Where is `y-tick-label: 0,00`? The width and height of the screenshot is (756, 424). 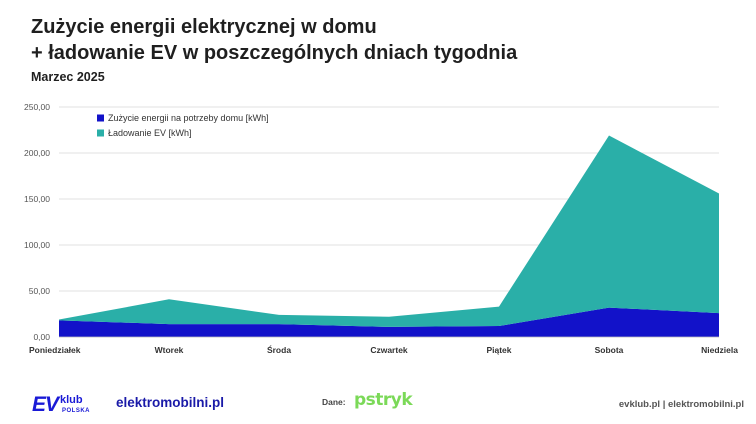
y-tick-label: 0,00 is located at coordinates (41, 337).